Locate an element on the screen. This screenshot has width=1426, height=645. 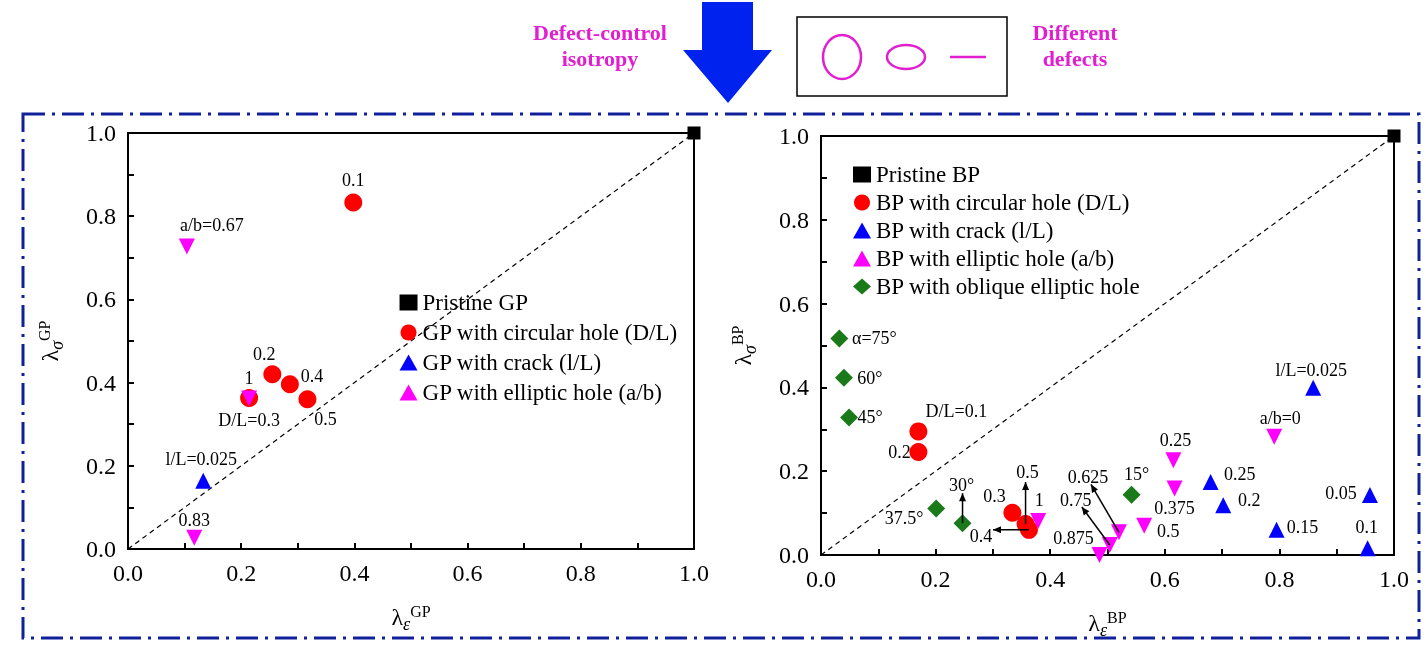
legend-label: BP with oblique elliptic hole is located at coordinates (1008, 286).